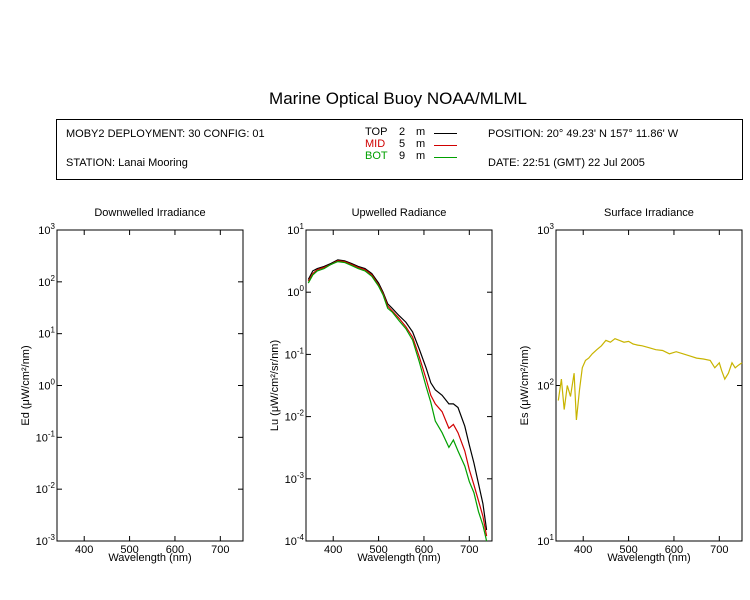 The image size is (750, 600). Describe the element at coordinates (424, 550) in the screenshot. I see `x-tick-label-1-2: 600` at that location.